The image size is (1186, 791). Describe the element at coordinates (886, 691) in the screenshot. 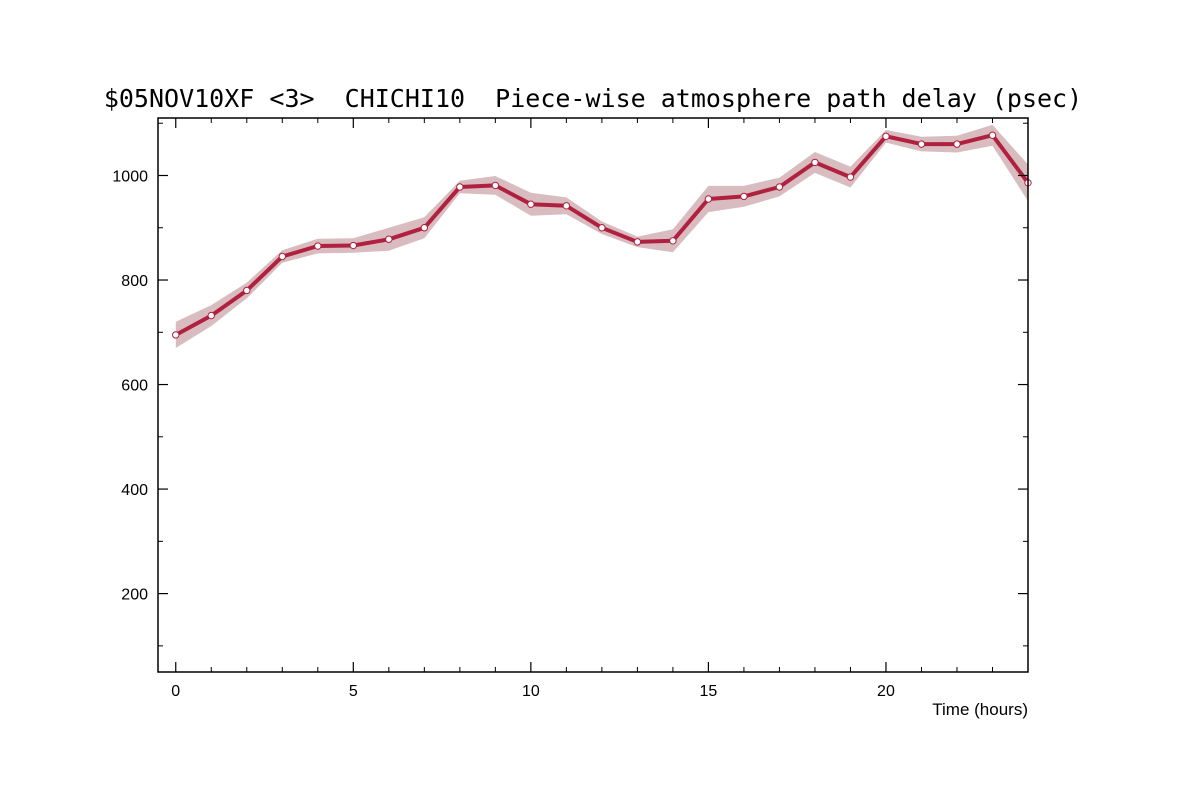

I see `x-tick-label: 20` at that location.